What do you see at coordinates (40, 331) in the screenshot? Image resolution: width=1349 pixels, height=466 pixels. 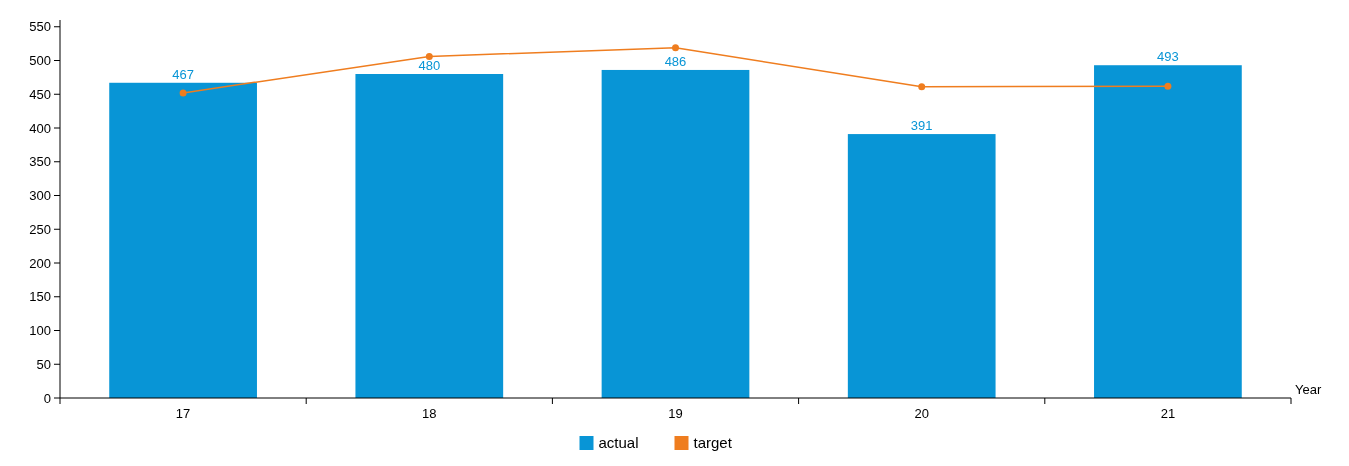 I see `y-tick-label: 100` at bounding box center [40, 331].